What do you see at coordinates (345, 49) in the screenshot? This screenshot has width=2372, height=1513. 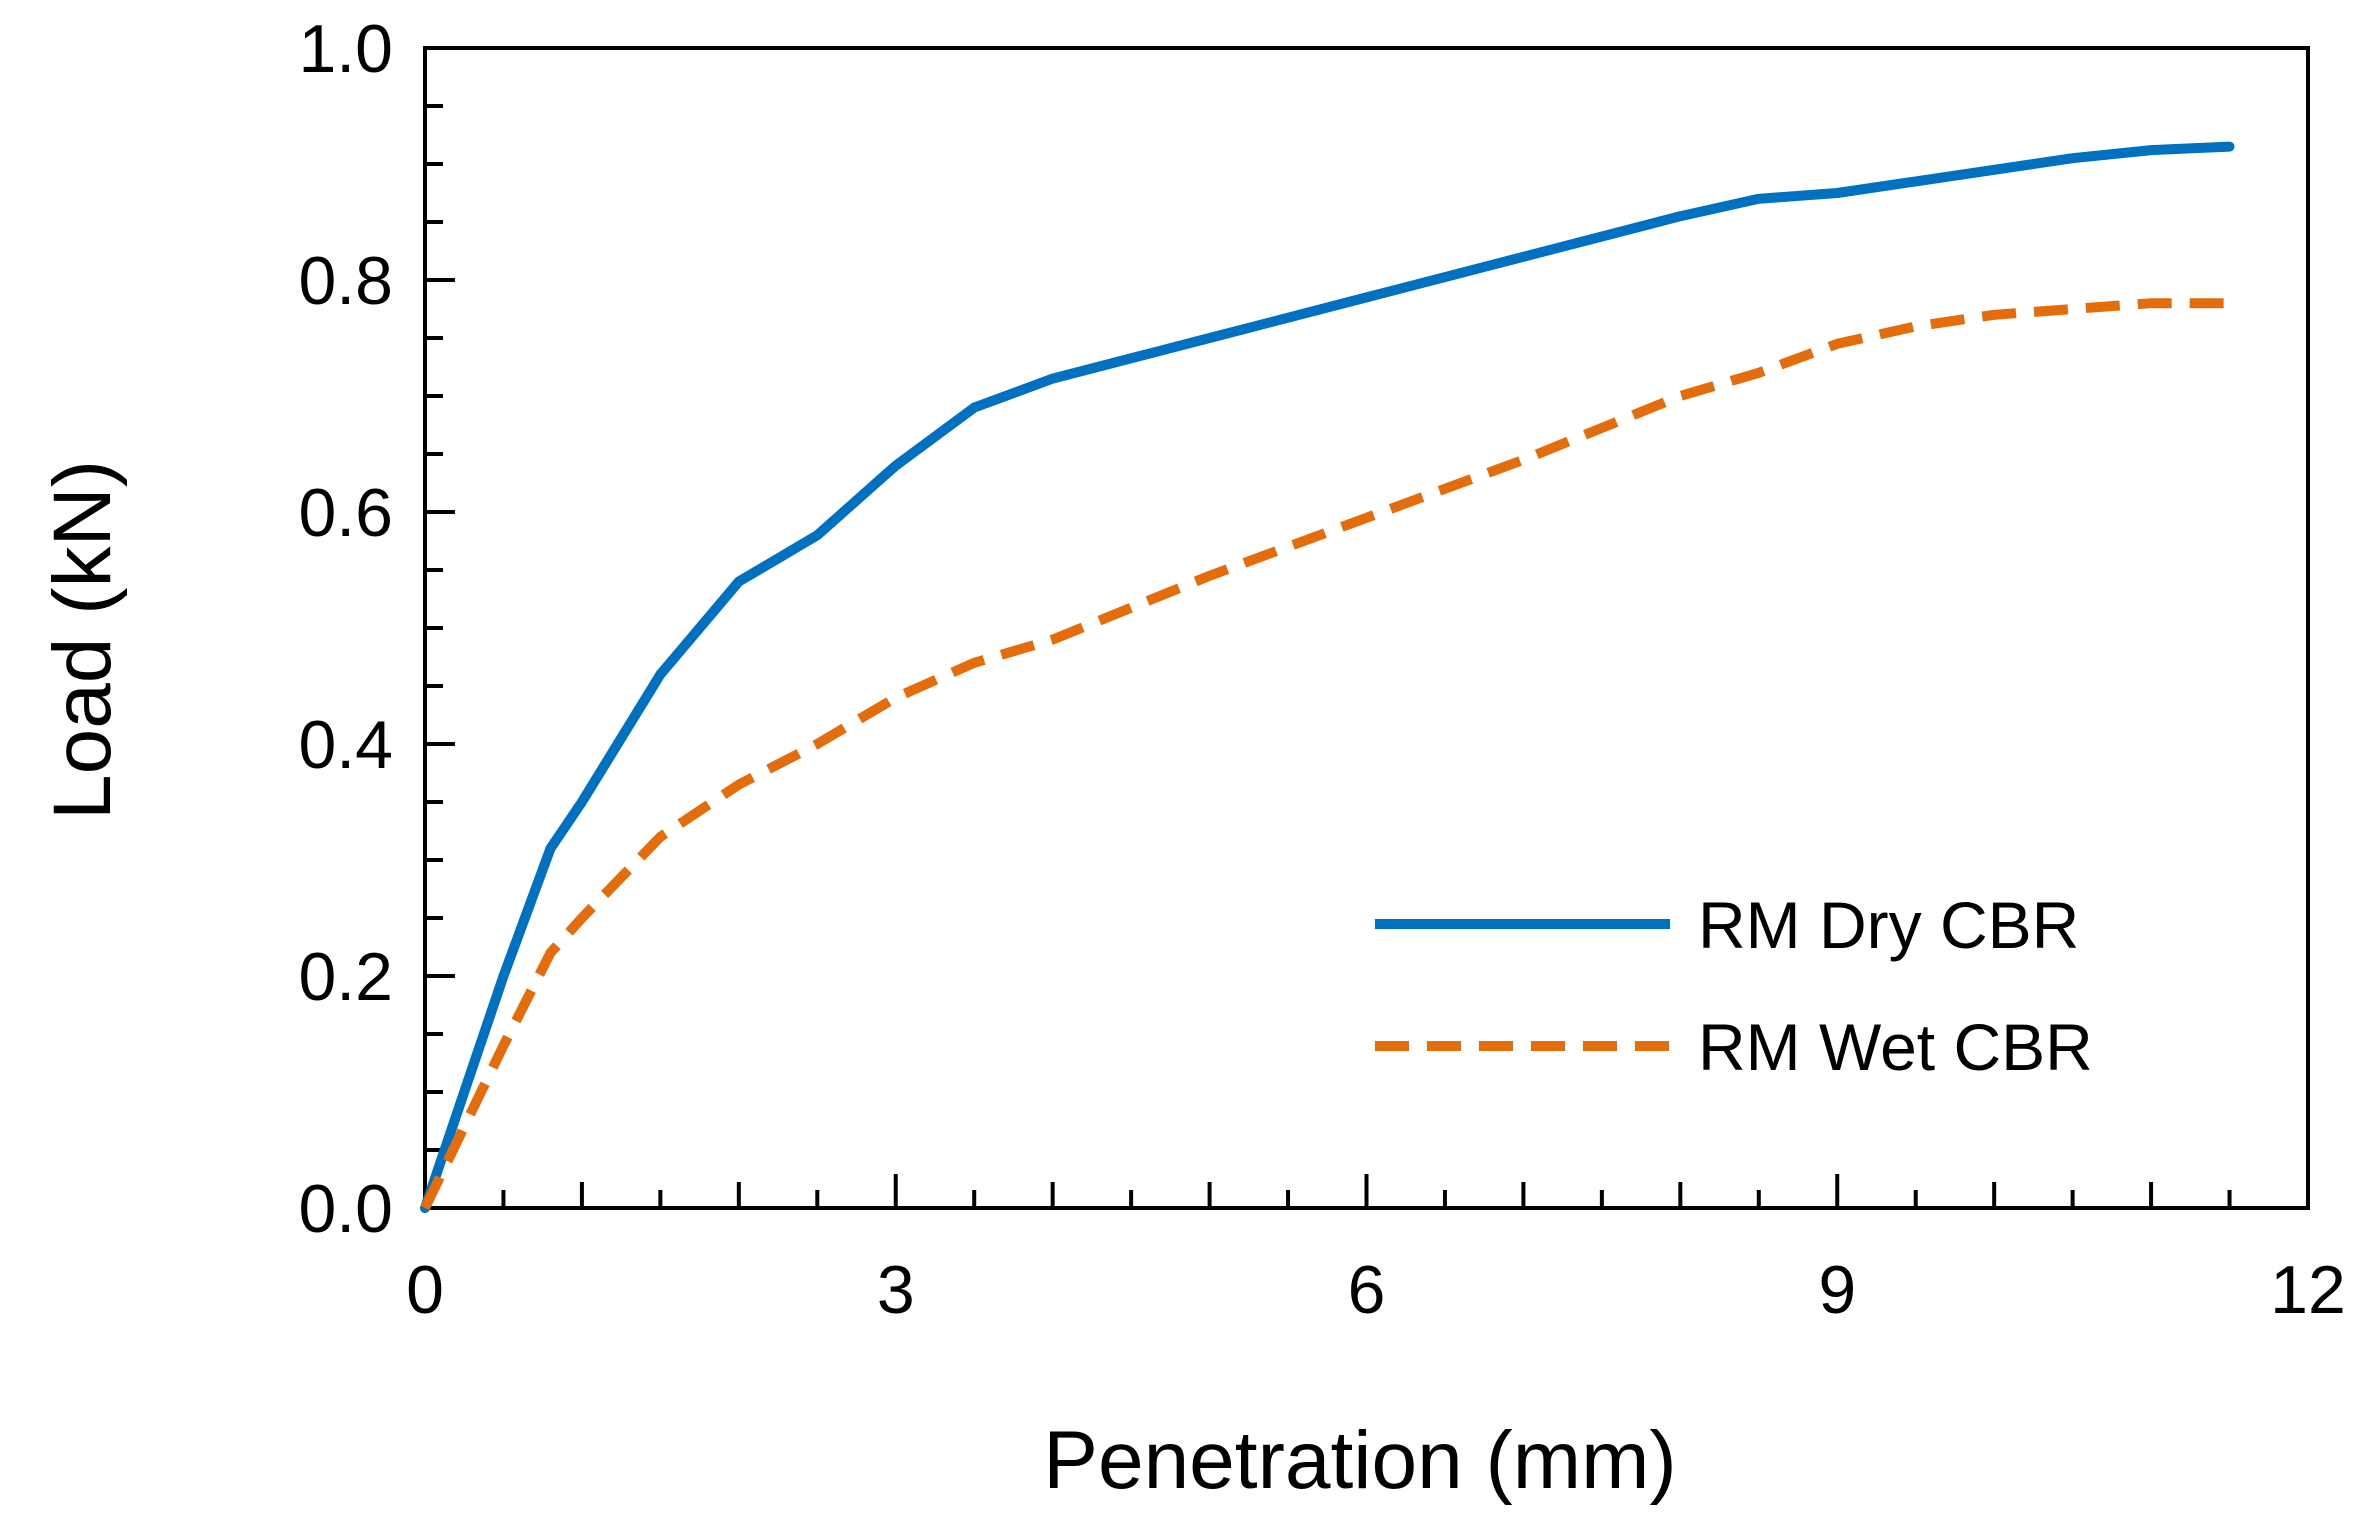 I see `y-tick-label: 1.0` at bounding box center [345, 49].